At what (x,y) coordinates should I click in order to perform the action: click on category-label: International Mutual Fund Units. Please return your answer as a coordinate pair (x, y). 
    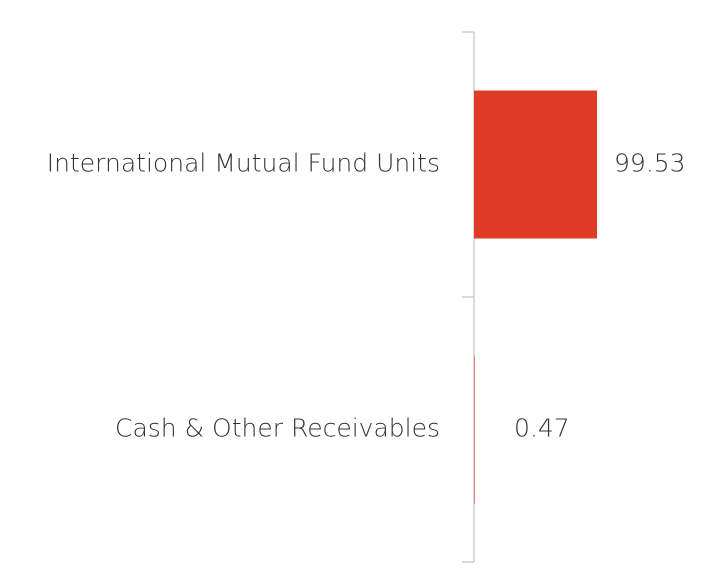
    Looking at the image, I should click on (243, 163).